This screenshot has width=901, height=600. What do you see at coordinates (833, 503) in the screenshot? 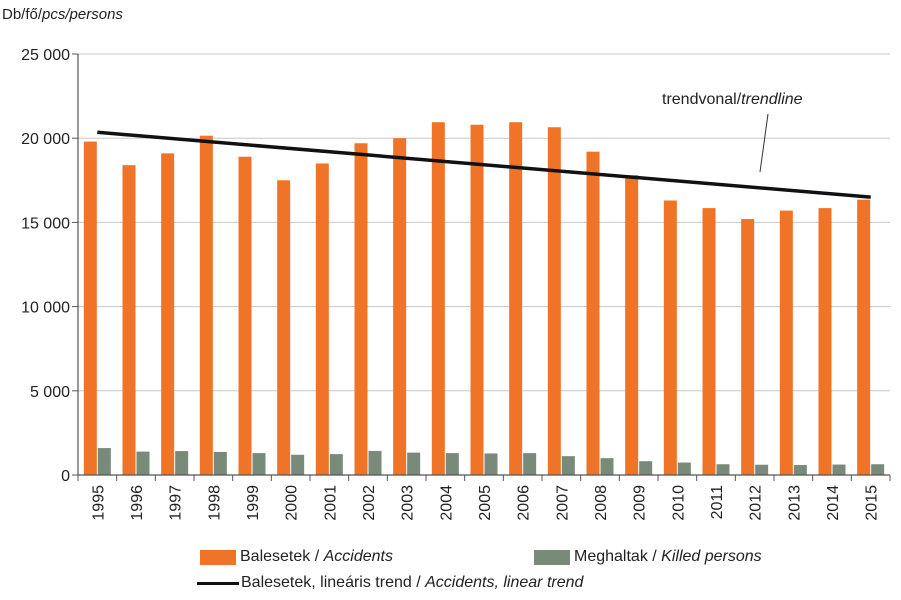
I see `x-tick-label-2014: 2014` at bounding box center [833, 503].